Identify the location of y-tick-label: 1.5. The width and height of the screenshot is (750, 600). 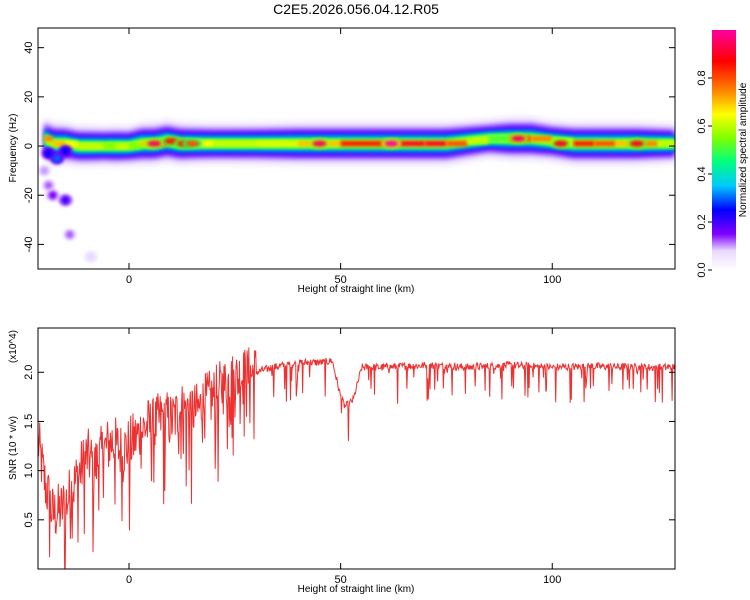
(29, 421).